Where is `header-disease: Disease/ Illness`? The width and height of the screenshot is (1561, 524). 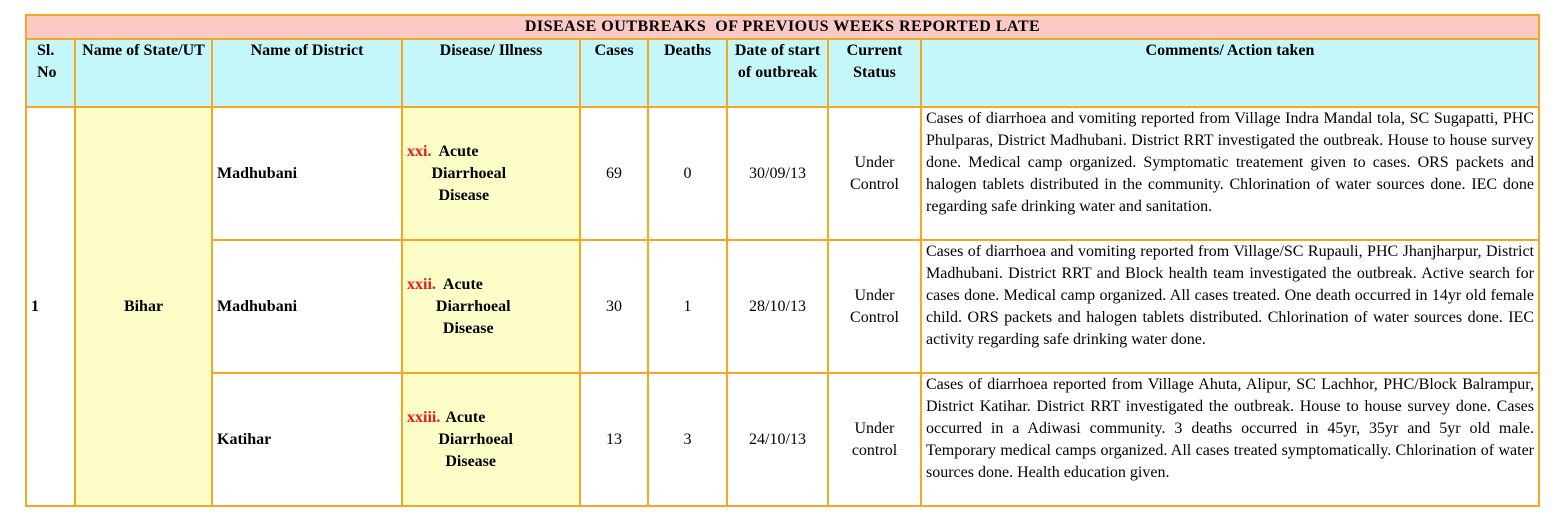
header-disease: Disease/ Illness is located at coordinates (491, 73).